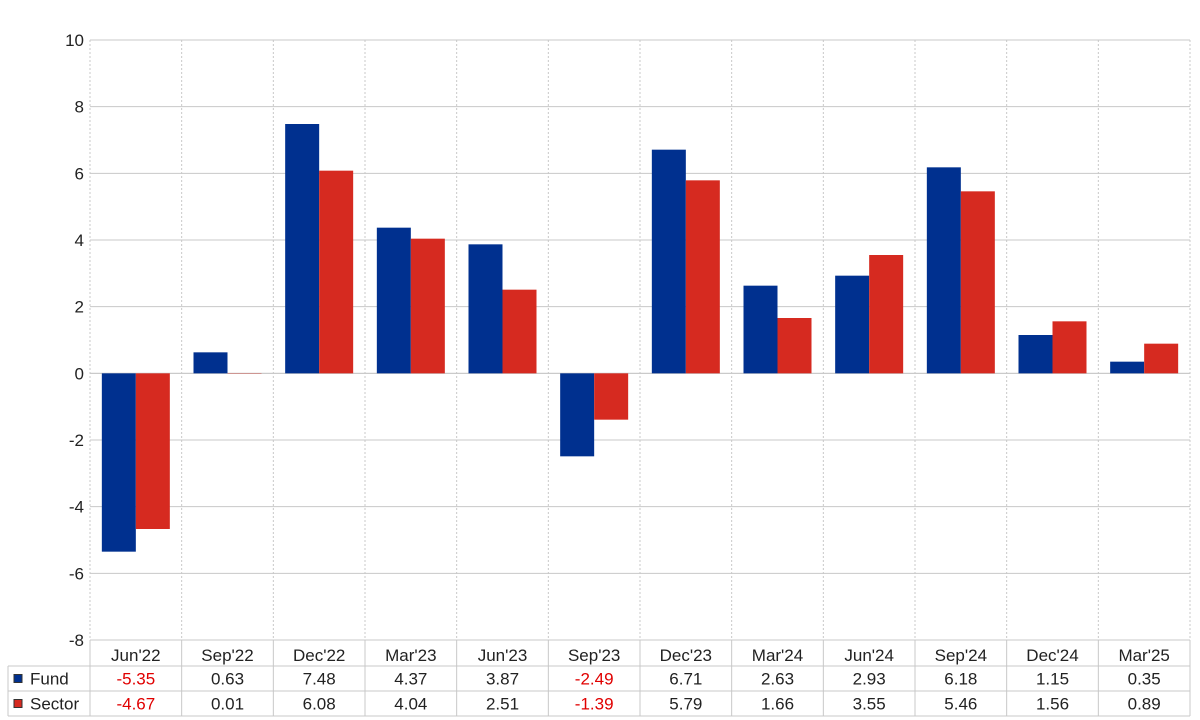 The width and height of the screenshot is (1200, 720). I want to click on x-category-label: Sep'24, so click(961, 655).